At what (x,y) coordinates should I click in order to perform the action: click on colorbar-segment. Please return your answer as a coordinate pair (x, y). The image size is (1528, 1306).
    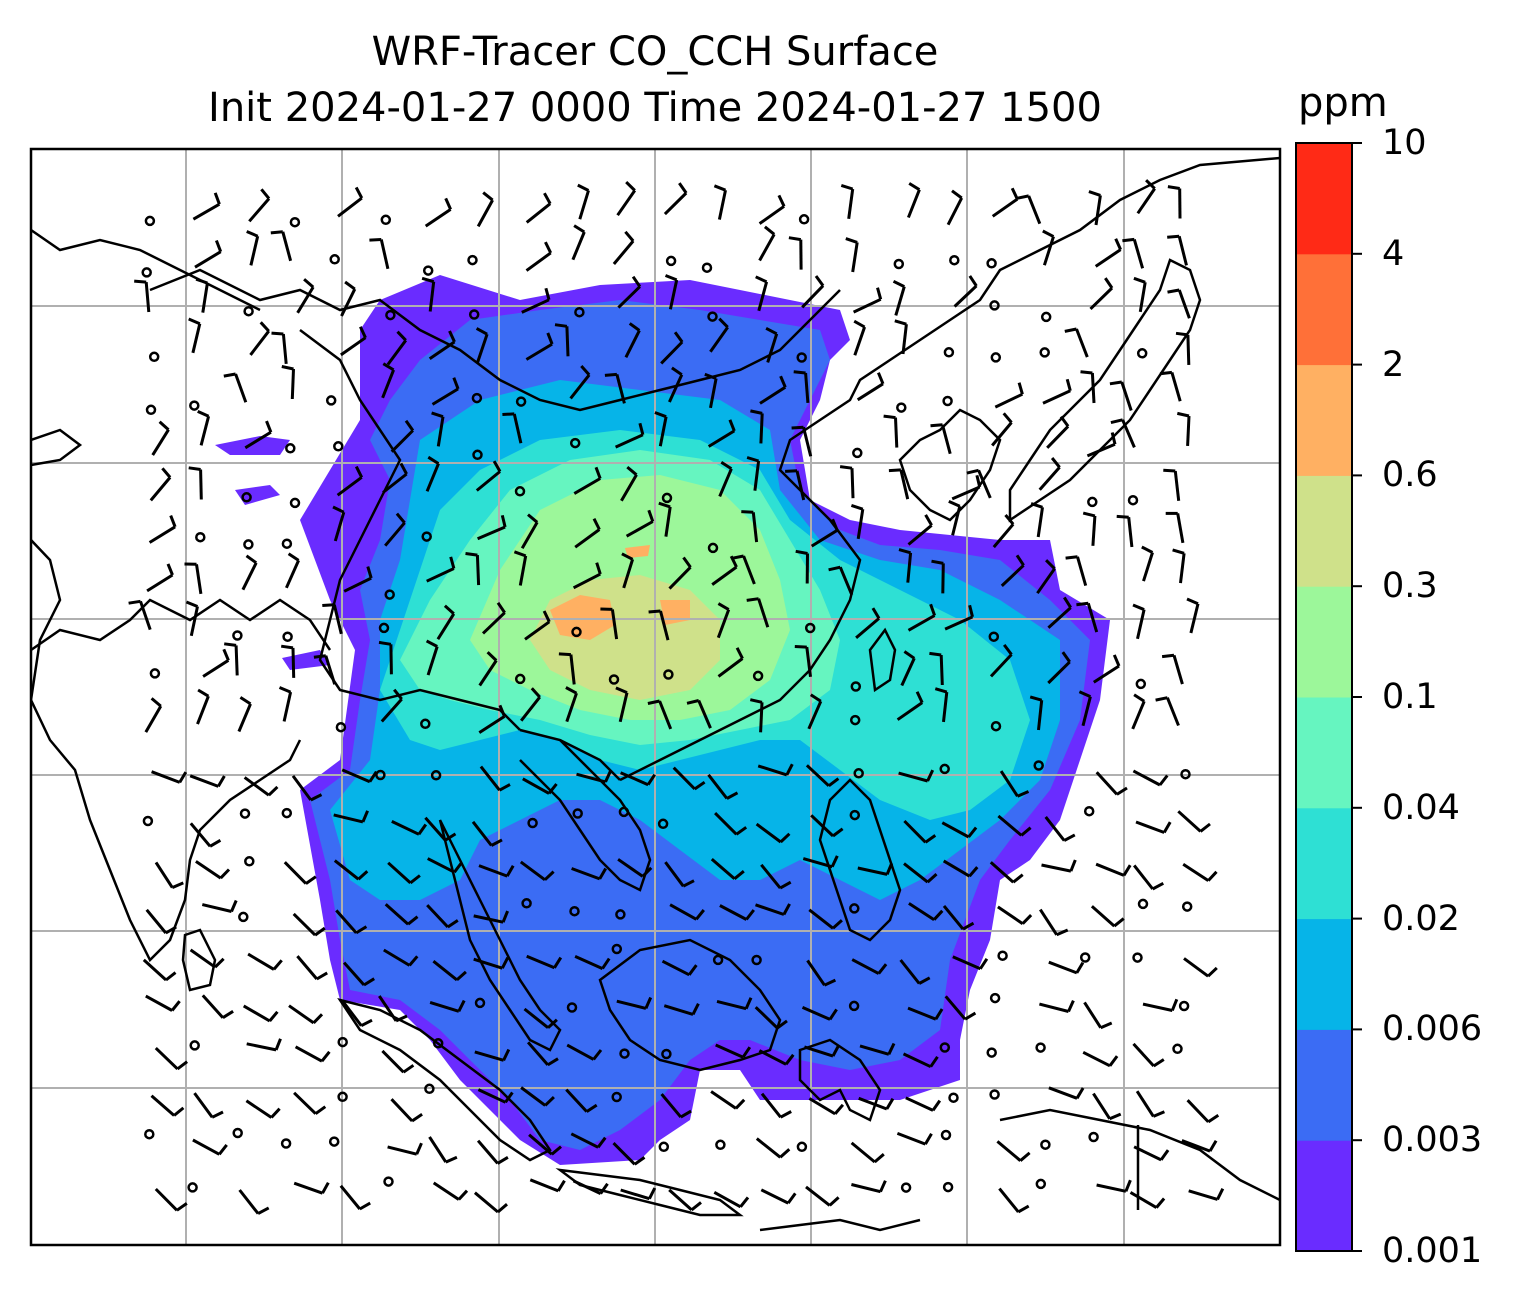
    Looking at the image, I should click on (1324, 1085).